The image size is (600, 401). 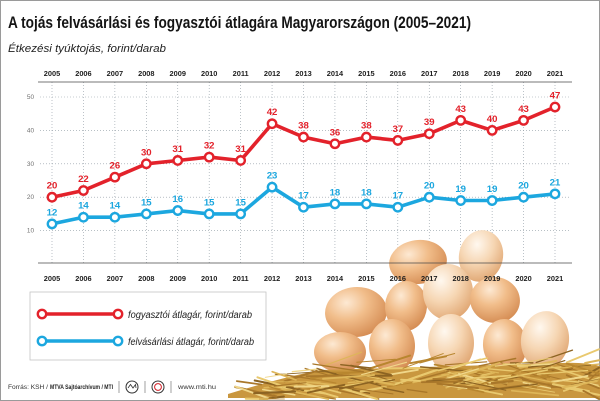 I want to click on legend-item-producer: felvásárlási átlagár, forint/darab, so click(x=145, y=341).